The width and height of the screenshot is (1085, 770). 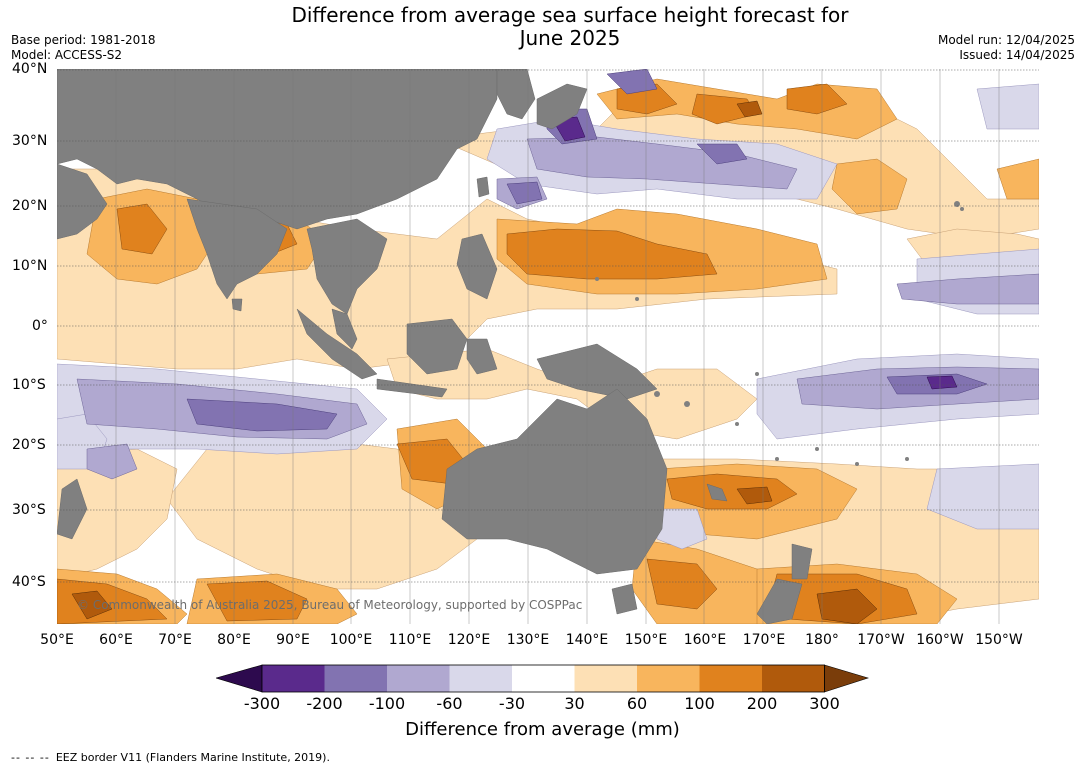 What do you see at coordinates (262, 703) in the screenshot?
I see `colorbar-tick: -300` at bounding box center [262, 703].